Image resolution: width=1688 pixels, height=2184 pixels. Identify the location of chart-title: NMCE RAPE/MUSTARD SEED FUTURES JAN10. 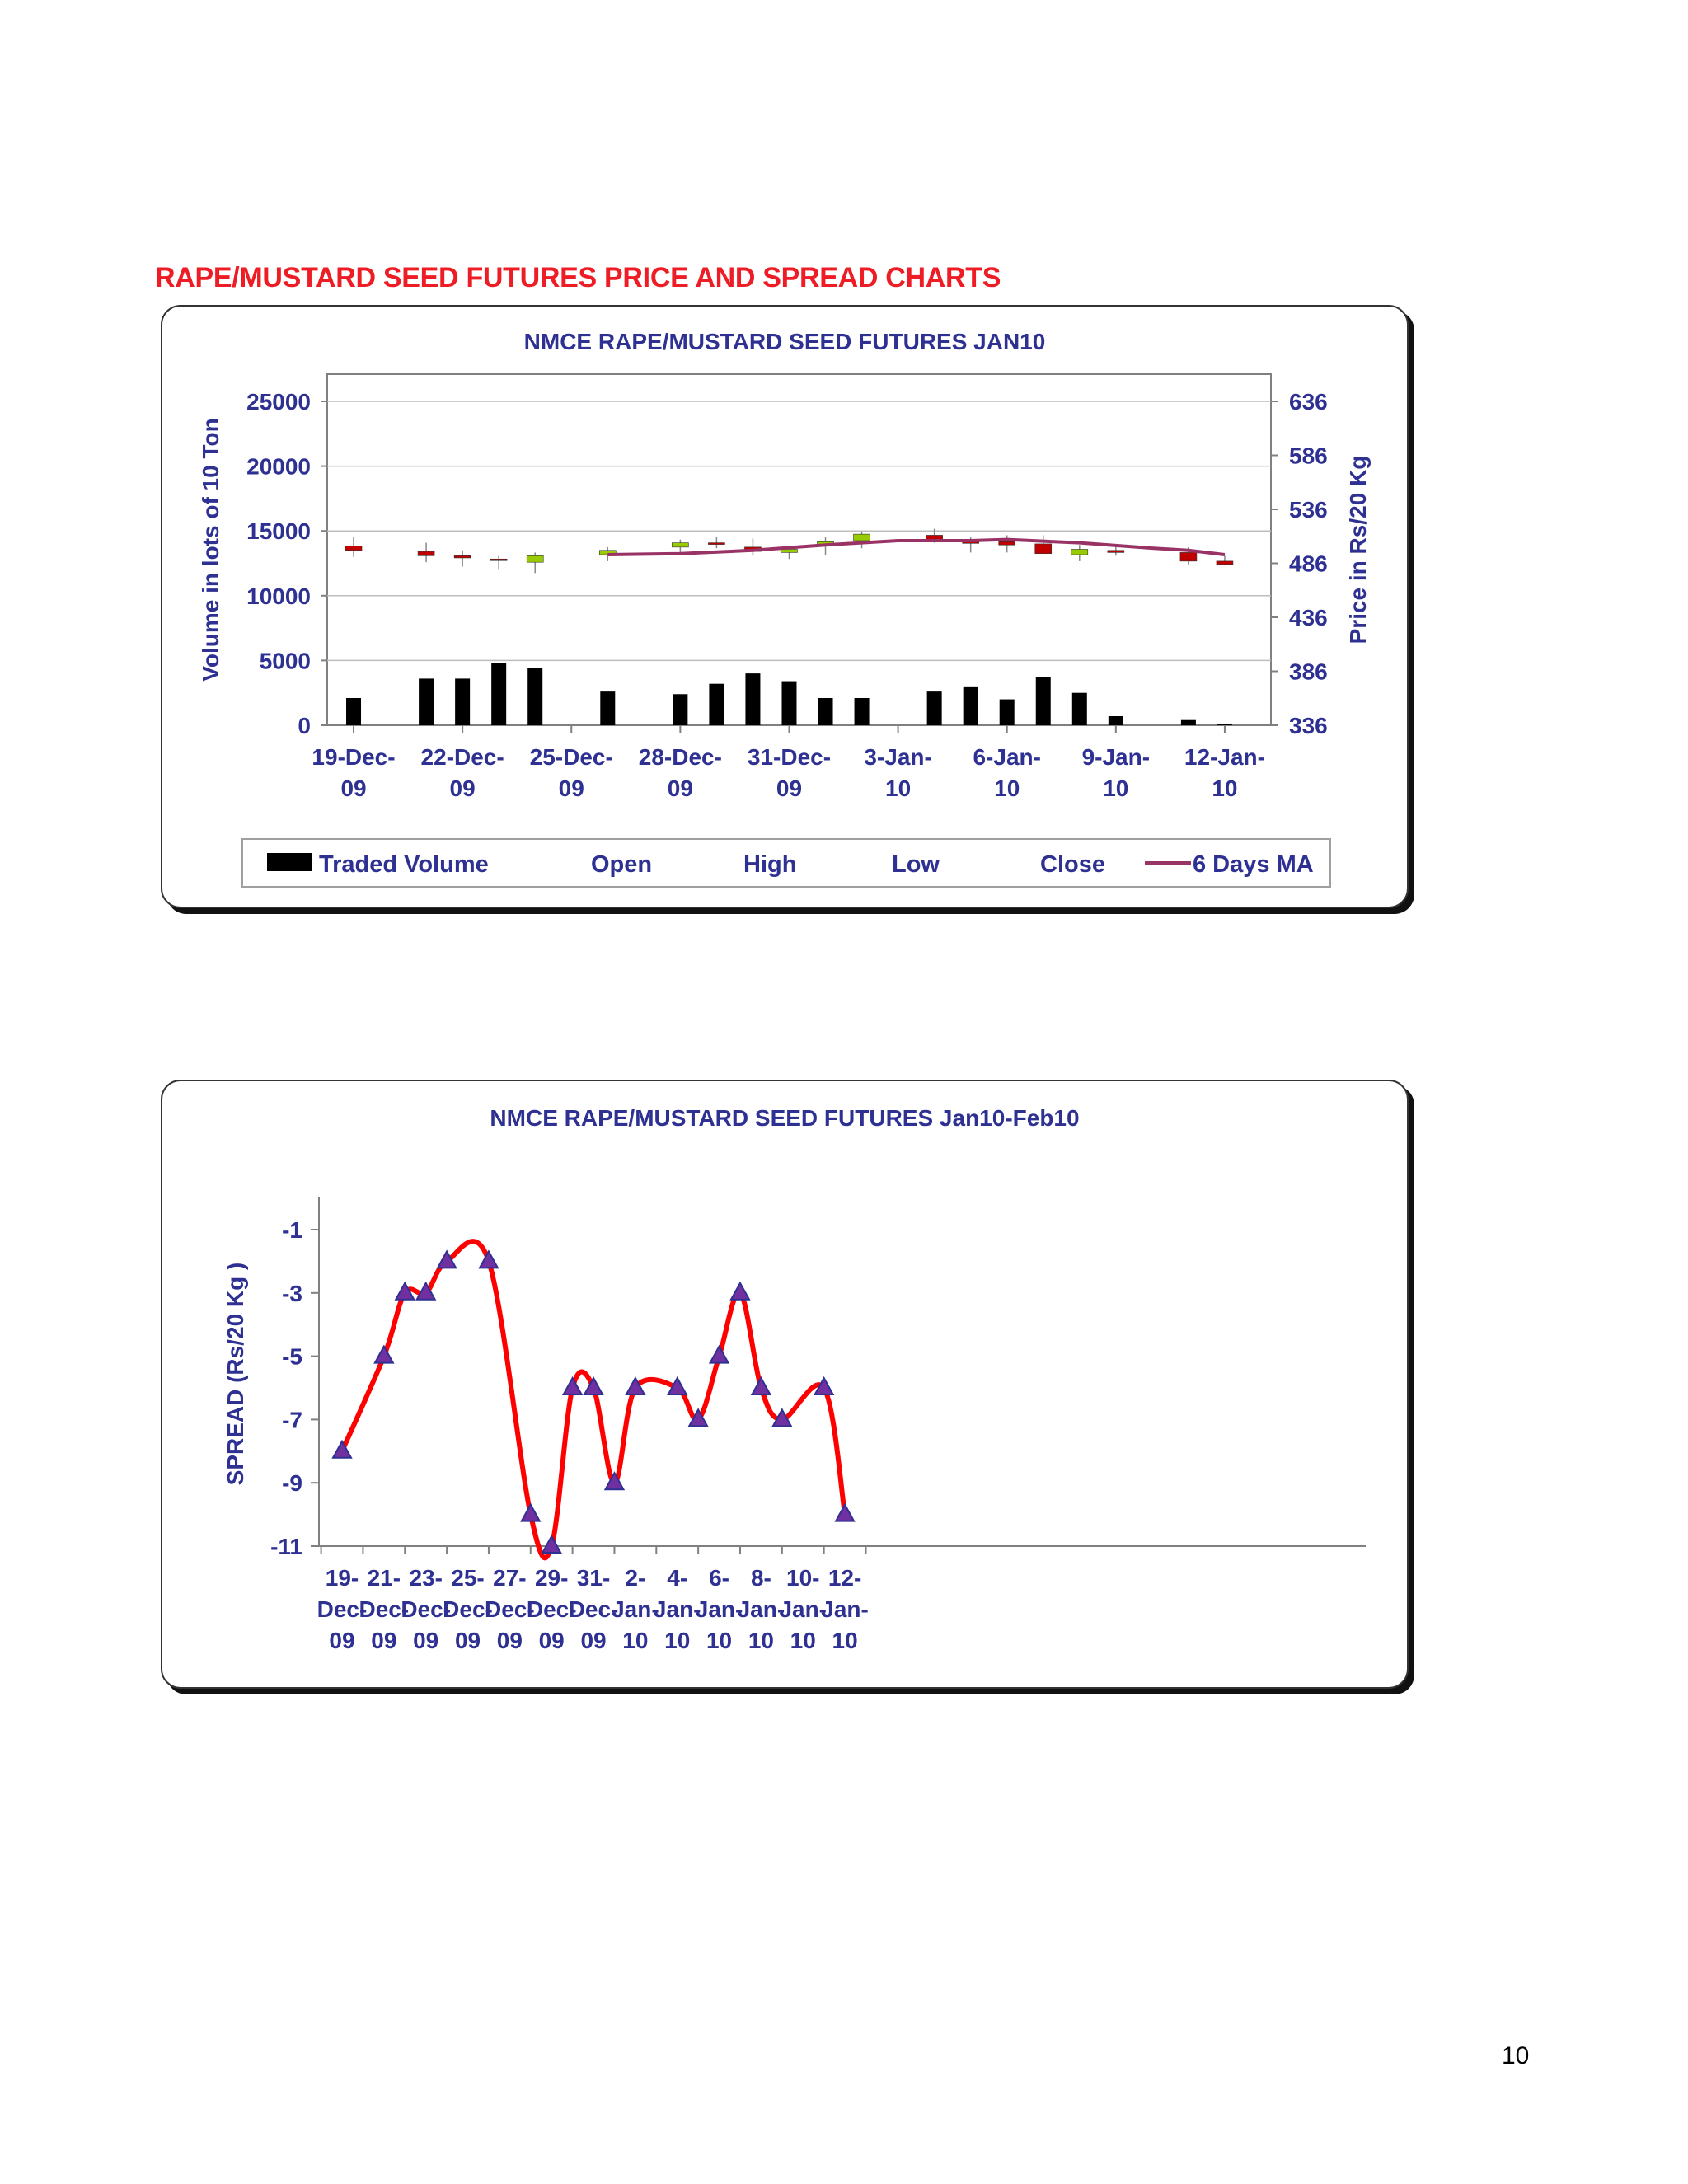
(785, 341).